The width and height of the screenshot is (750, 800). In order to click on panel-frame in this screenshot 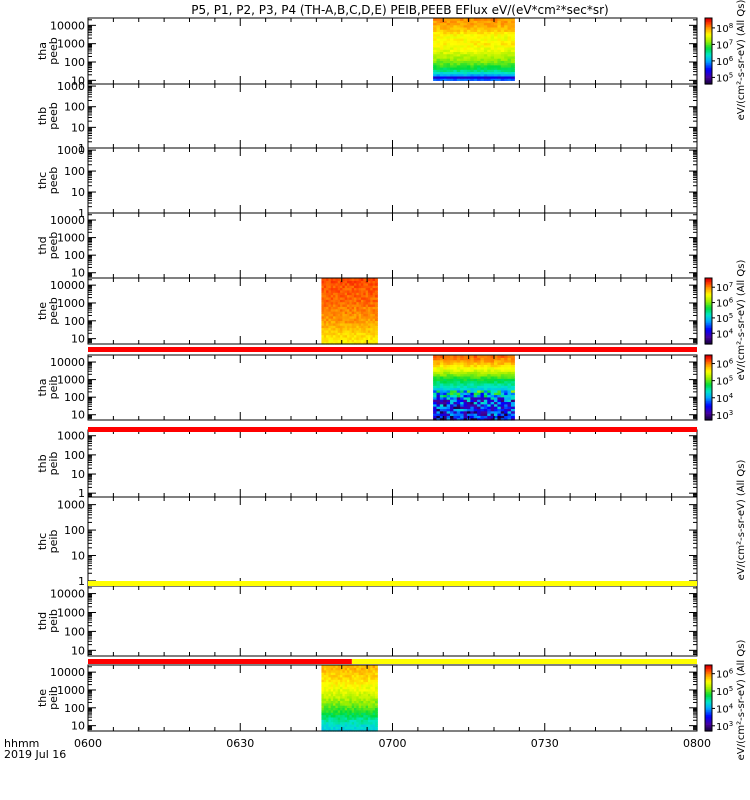, I will do `click(392, 311)`.